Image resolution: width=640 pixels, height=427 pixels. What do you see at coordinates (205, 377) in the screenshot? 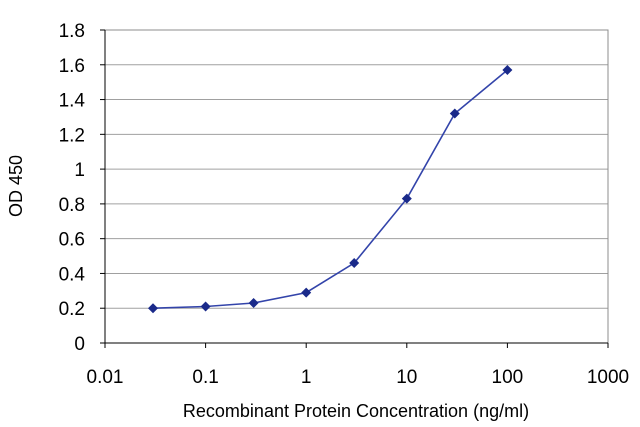
I see `x-tick-label: 0.1` at bounding box center [205, 377].